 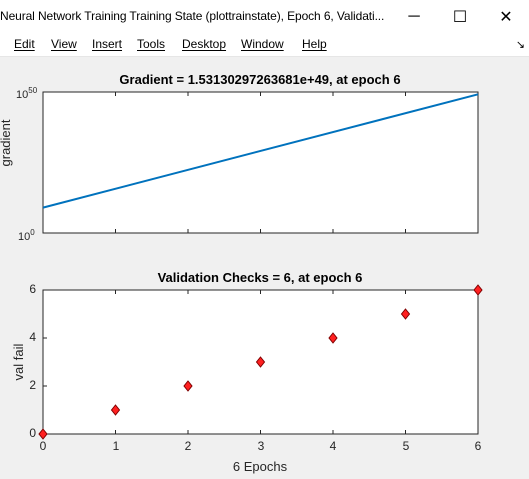 What do you see at coordinates (43, 446) in the screenshot?
I see `val-xtick-label-0: 0` at bounding box center [43, 446].